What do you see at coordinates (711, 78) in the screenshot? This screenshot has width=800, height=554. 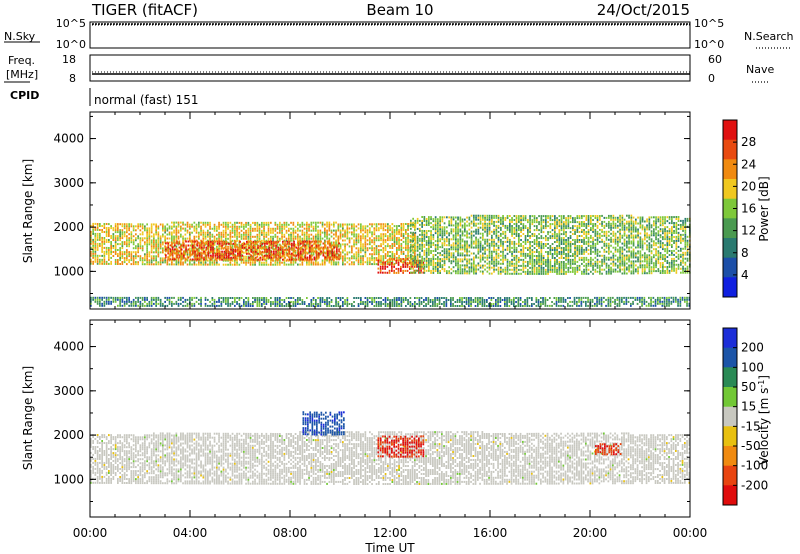 I see `nave-tick-bottom: 0` at bounding box center [711, 78].